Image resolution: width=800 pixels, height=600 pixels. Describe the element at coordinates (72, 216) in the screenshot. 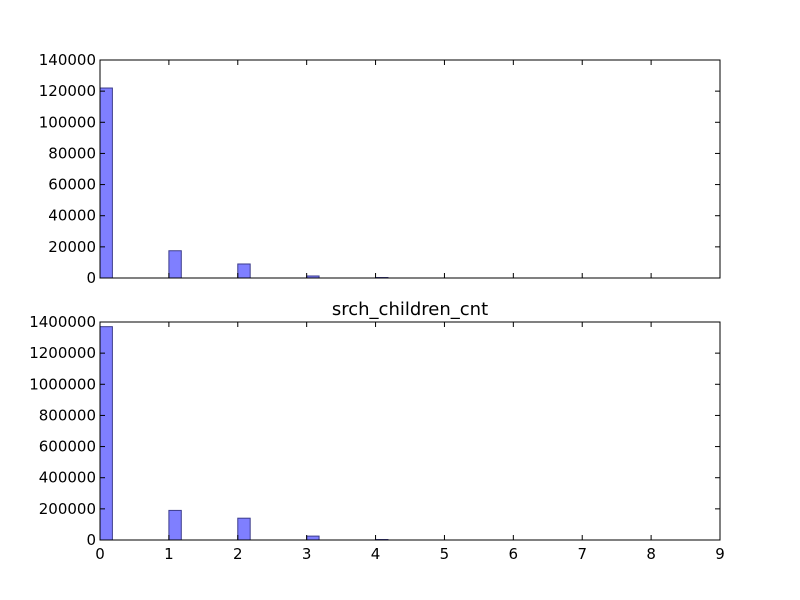

I see `top-y-tick-label: 40000` at that location.